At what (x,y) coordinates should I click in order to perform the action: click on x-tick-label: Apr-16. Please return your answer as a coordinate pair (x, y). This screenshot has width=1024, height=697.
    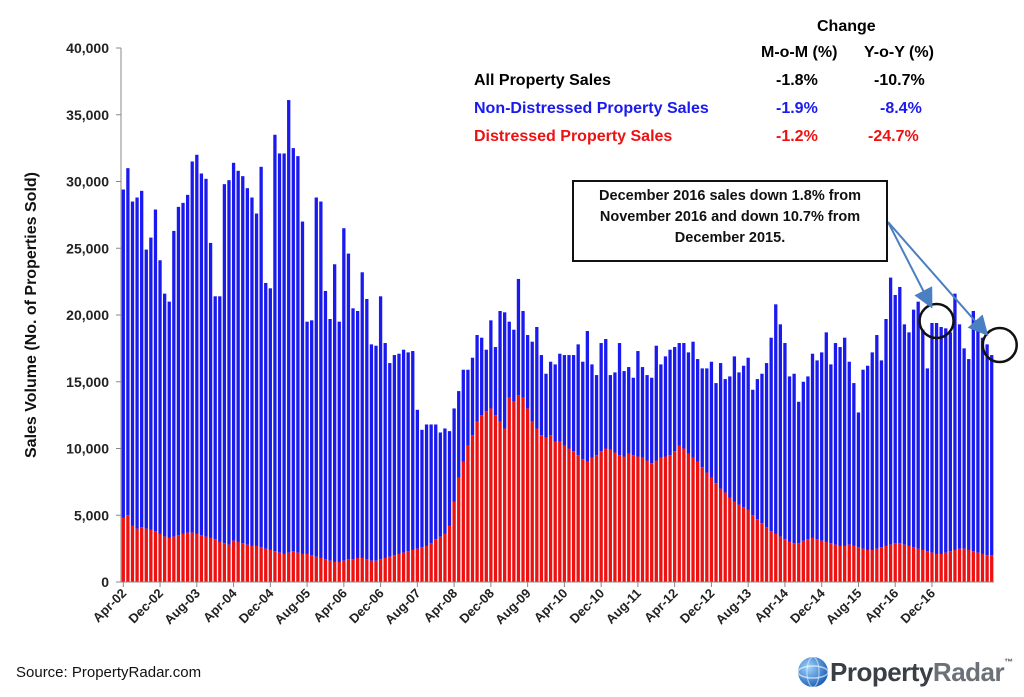
    Looking at the image, I should click on (882, 606).